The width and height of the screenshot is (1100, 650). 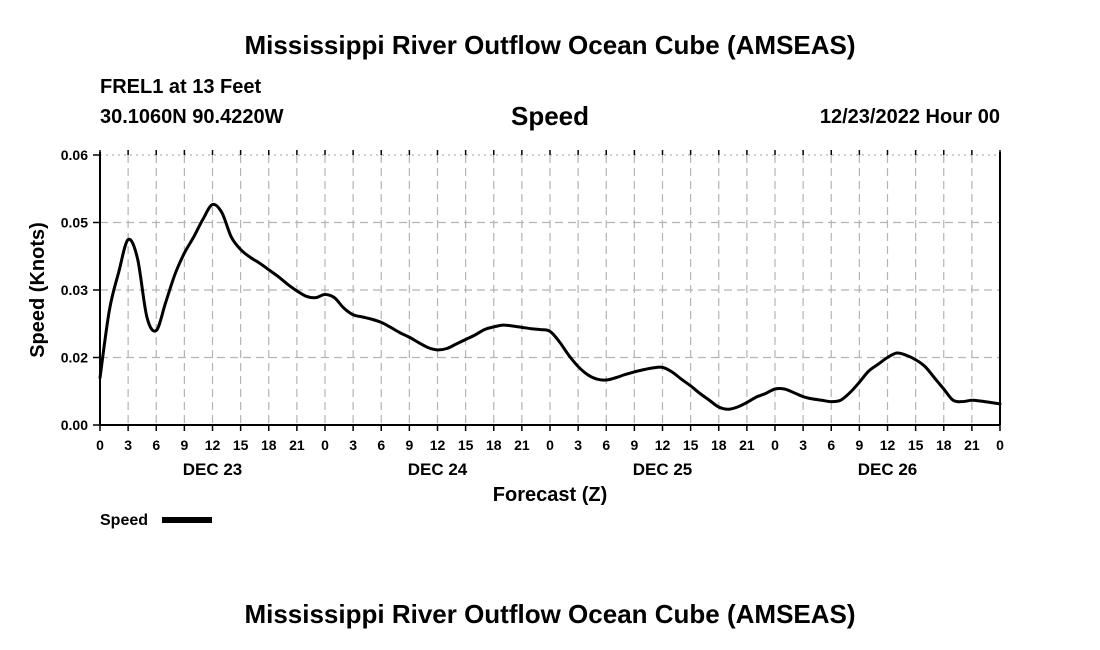 I want to click on day-label: DEC 23, so click(x=213, y=469).